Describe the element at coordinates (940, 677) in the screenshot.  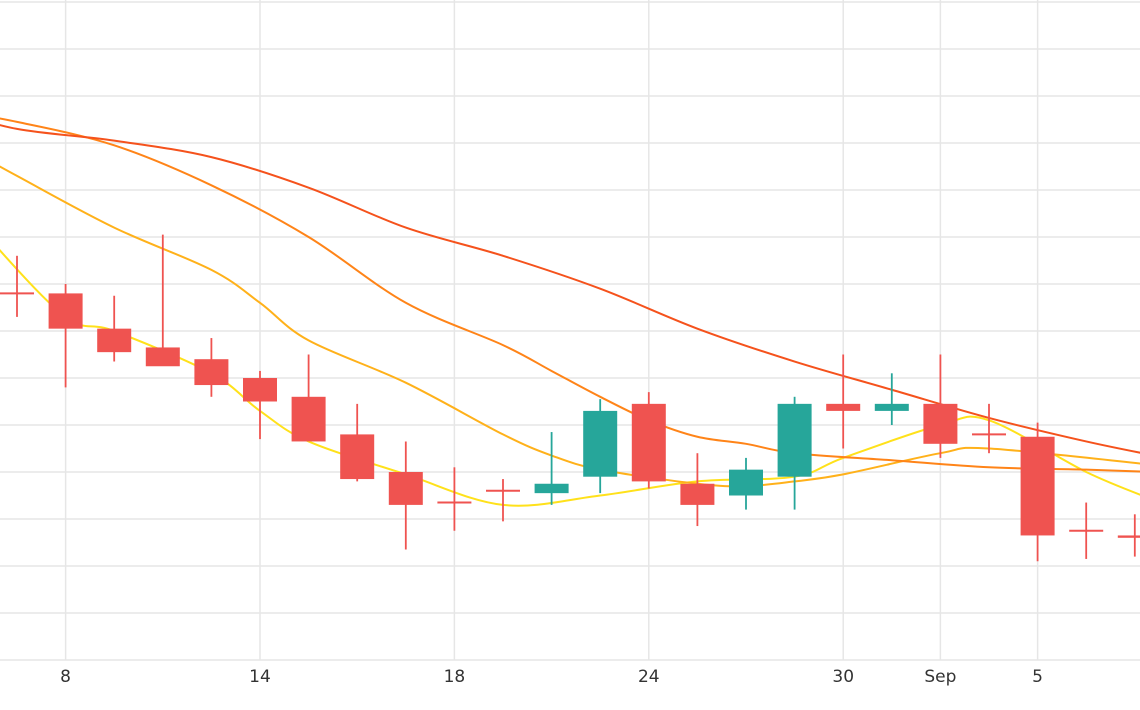
I see `x-tick-label: Sep` at that location.